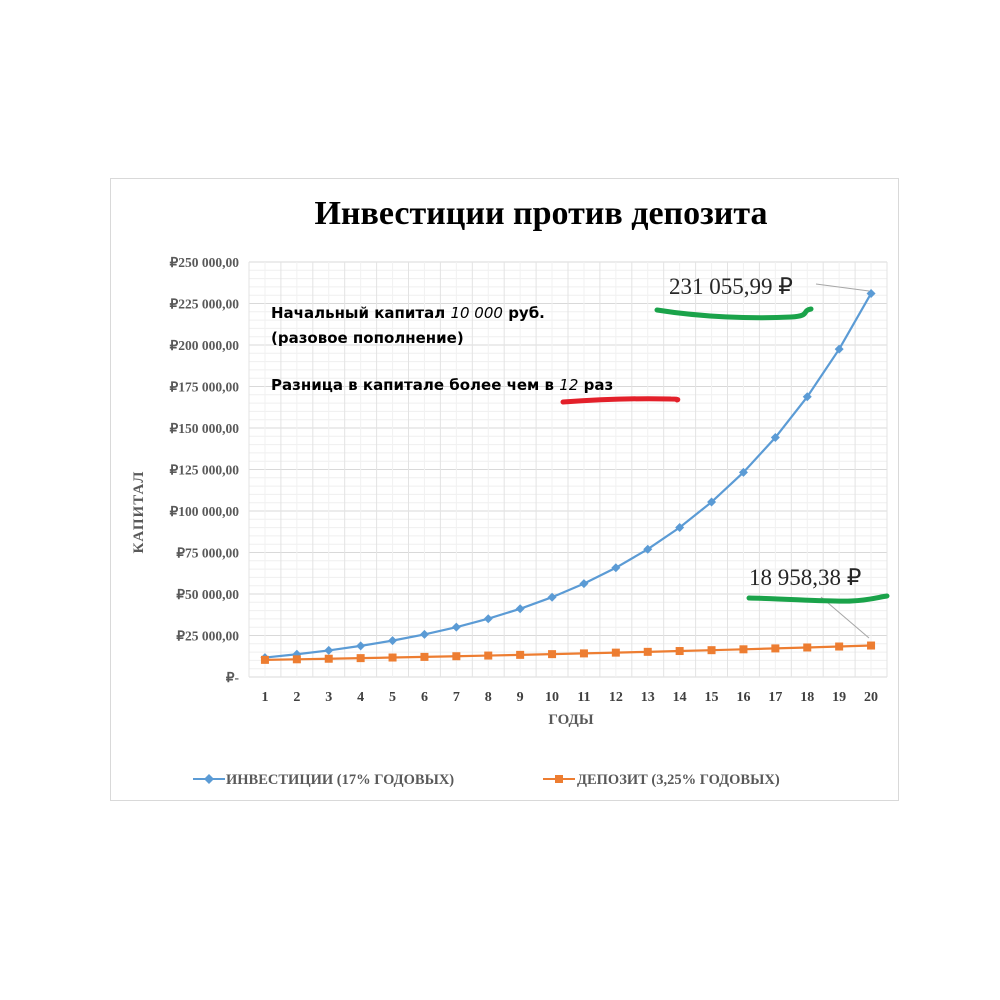 The height and width of the screenshot is (1000, 1000). What do you see at coordinates (209, 779) in the screenshot?
I see `legend-invest-marker` at bounding box center [209, 779].